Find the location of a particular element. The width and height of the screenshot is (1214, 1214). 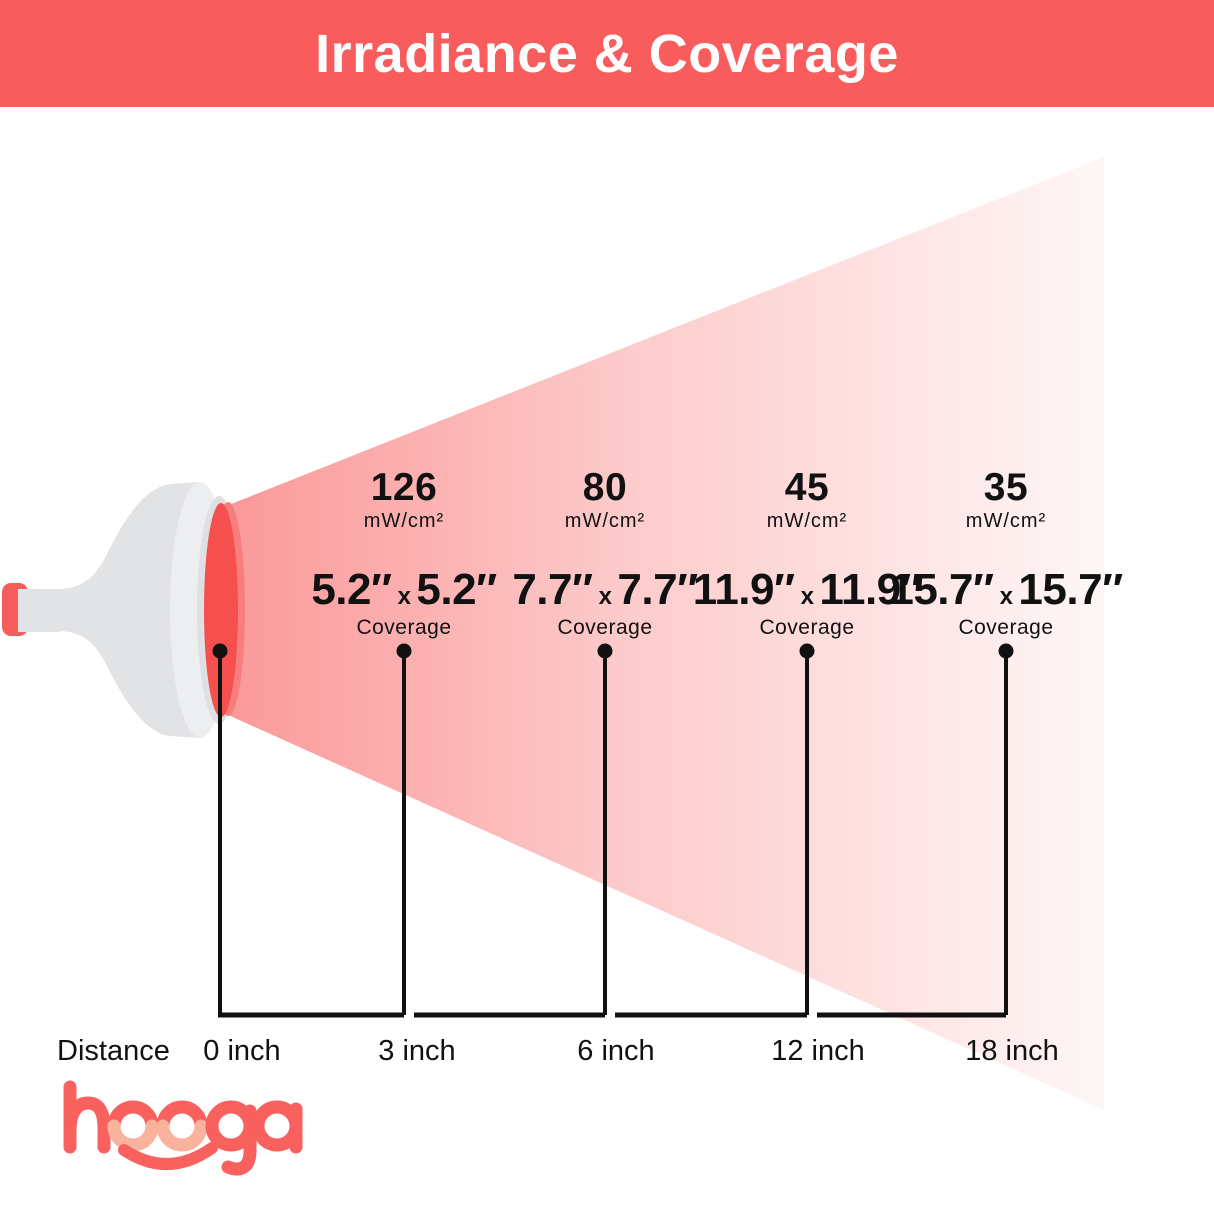

distance-tick-6inch: 6 inch is located at coordinates (616, 1051).